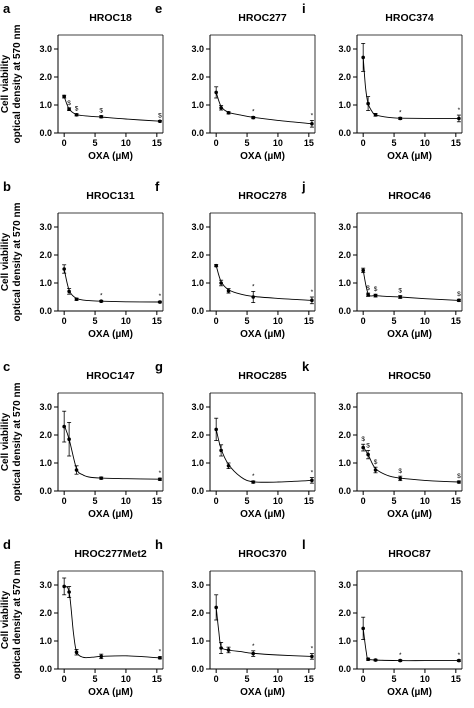 This screenshot has width=474, height=708. Describe the element at coordinates (235, 439) in the screenshot. I see `panel-g: g HROC285 0.0 1.0 2.0 3.0 0 5 10 15 OXA (µM) * *` at that location.